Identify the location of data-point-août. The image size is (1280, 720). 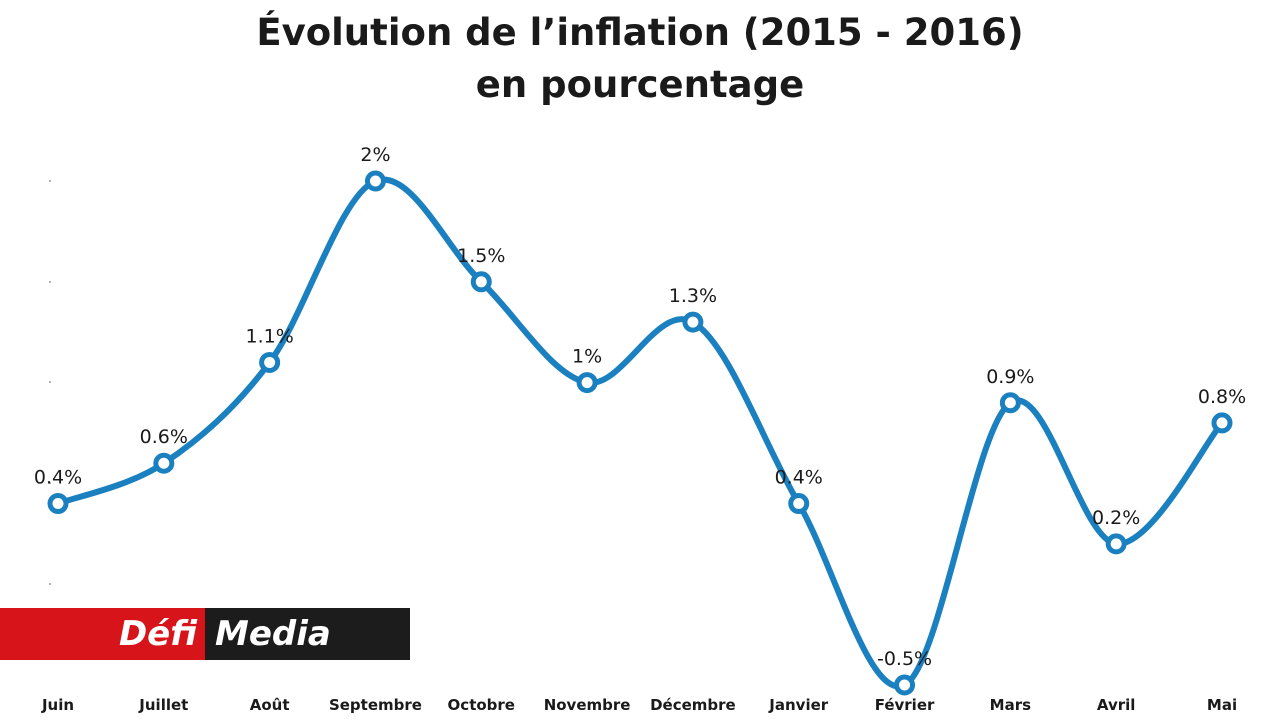
(270, 362).